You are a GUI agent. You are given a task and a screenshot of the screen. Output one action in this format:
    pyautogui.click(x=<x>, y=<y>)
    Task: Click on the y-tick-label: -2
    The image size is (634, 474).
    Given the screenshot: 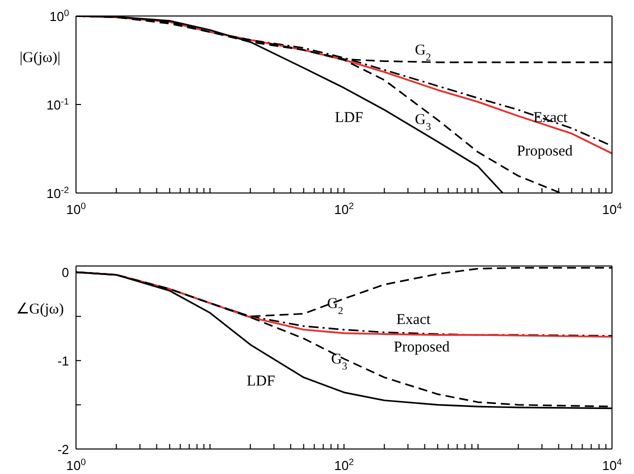 What is the action you would take?
    pyautogui.click(x=63, y=449)
    